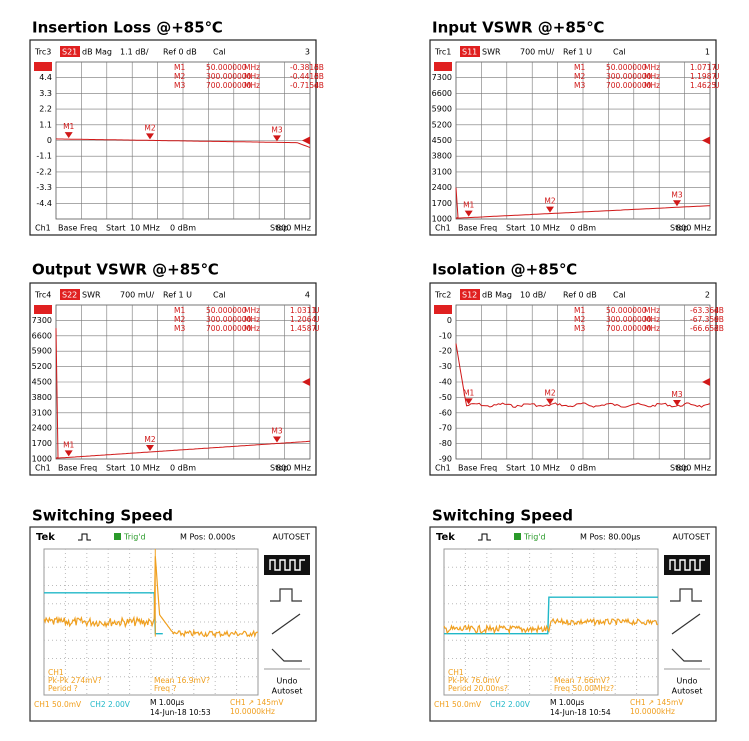 The width and height of the screenshot is (749, 741). Describe the element at coordinates (304, 67) in the screenshot. I see `marker-readout: -0.3815` at that location.